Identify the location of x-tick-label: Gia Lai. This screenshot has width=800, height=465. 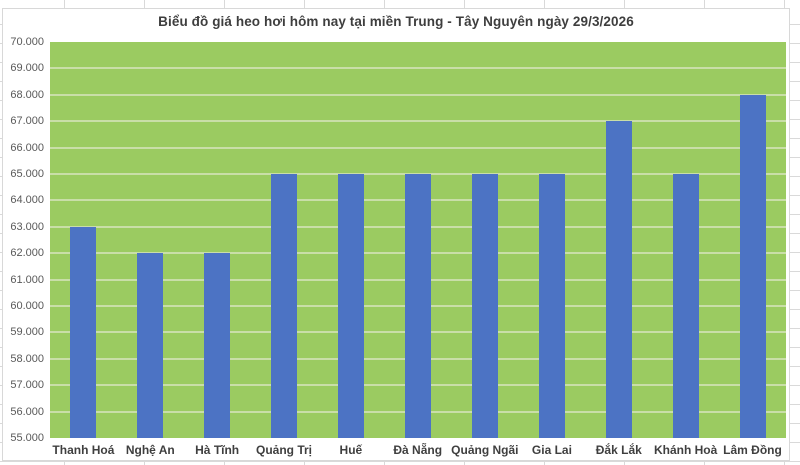
(551, 450).